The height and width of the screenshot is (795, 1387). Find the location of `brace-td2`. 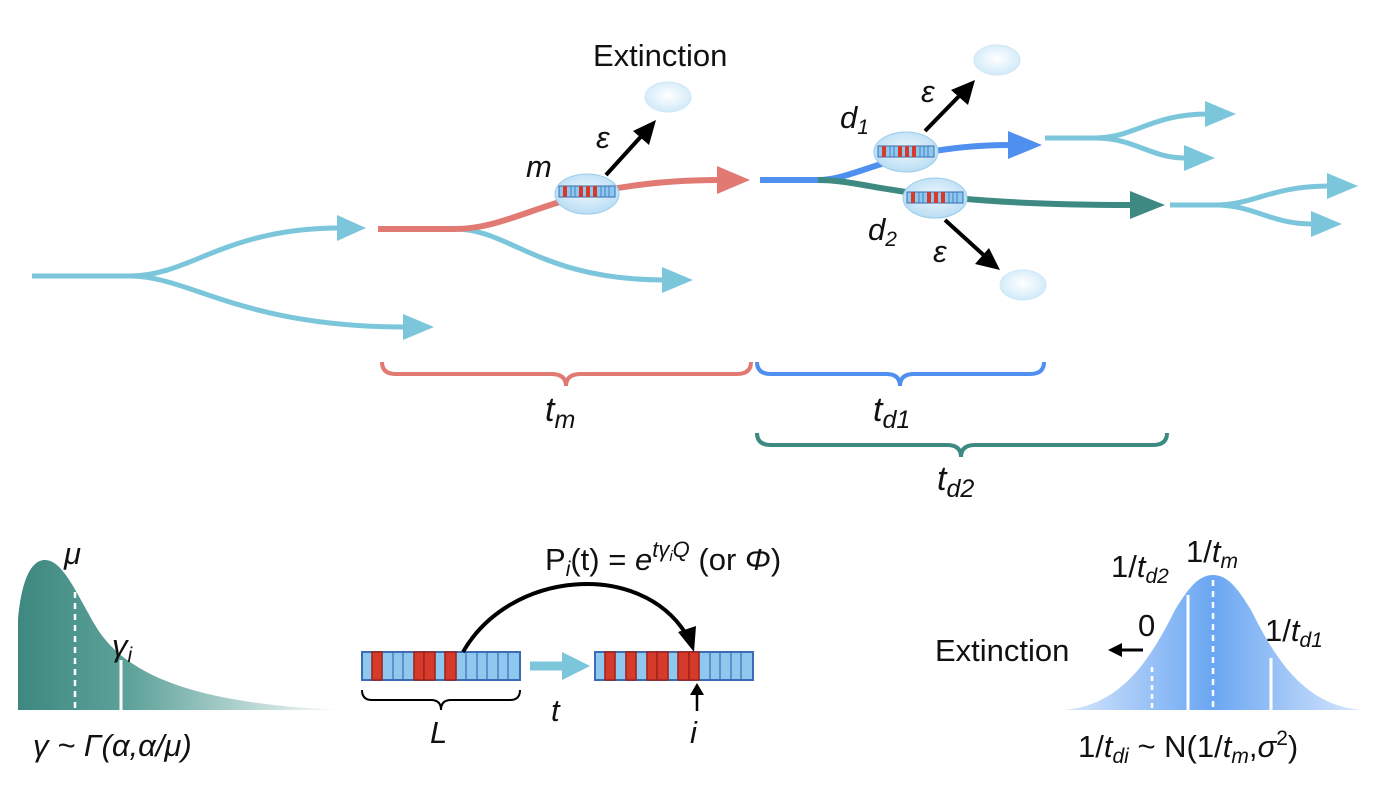

brace-td2 is located at coordinates (962, 445).